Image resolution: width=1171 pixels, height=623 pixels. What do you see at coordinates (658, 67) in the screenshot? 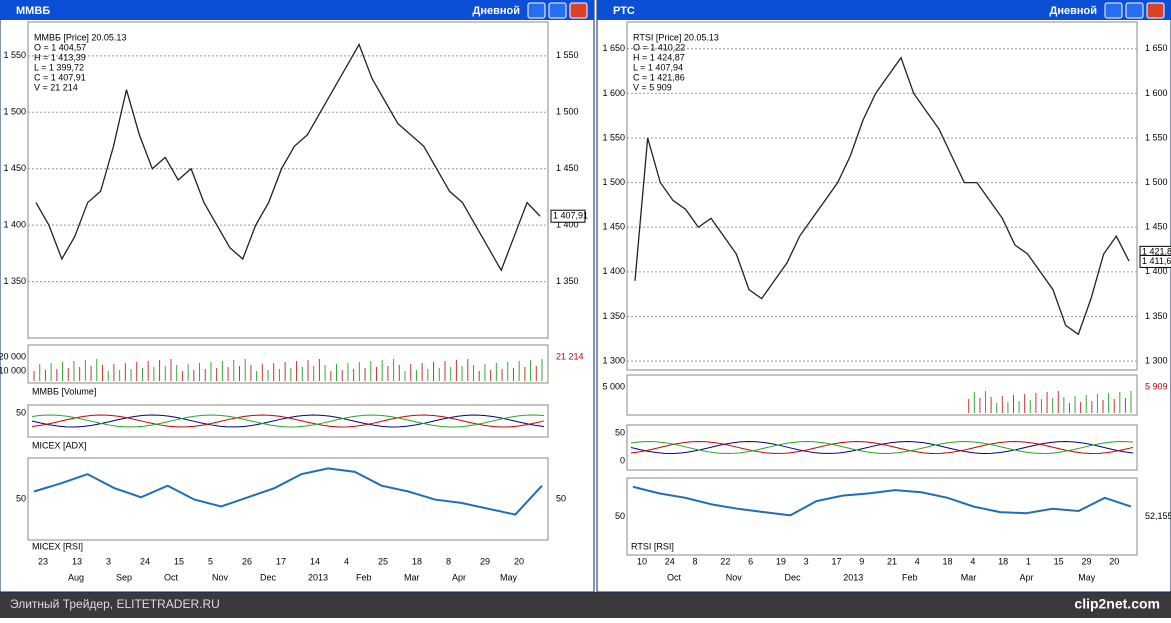
I see `ohlc-info: L = 1 407,94` at bounding box center [658, 67].